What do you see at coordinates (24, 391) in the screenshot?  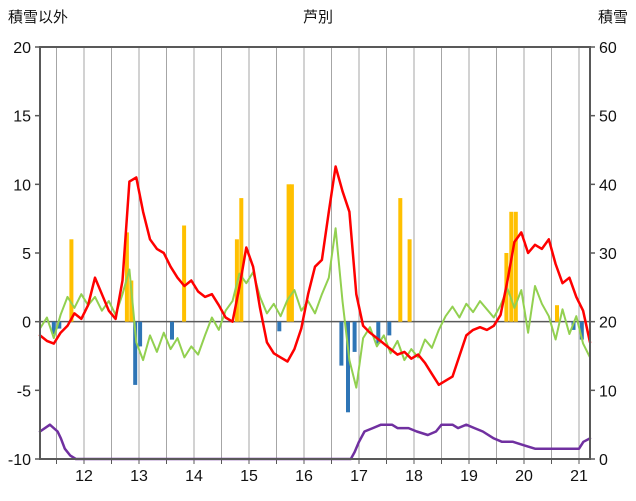 I see `left-axis-tick-label: -5` at bounding box center [24, 391].